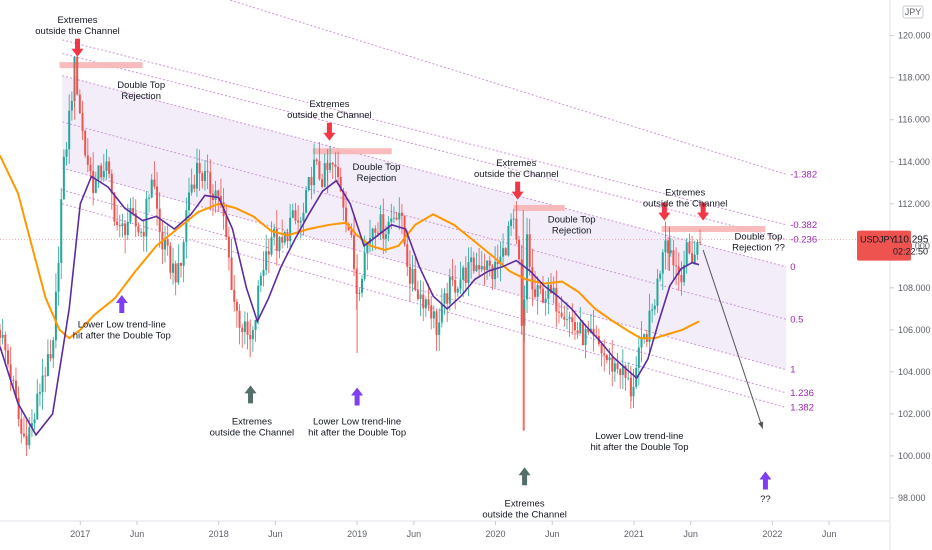 This screenshot has width=932, height=550. What do you see at coordinates (80, 534) in the screenshot?
I see `x-tick-label: 2017` at bounding box center [80, 534].